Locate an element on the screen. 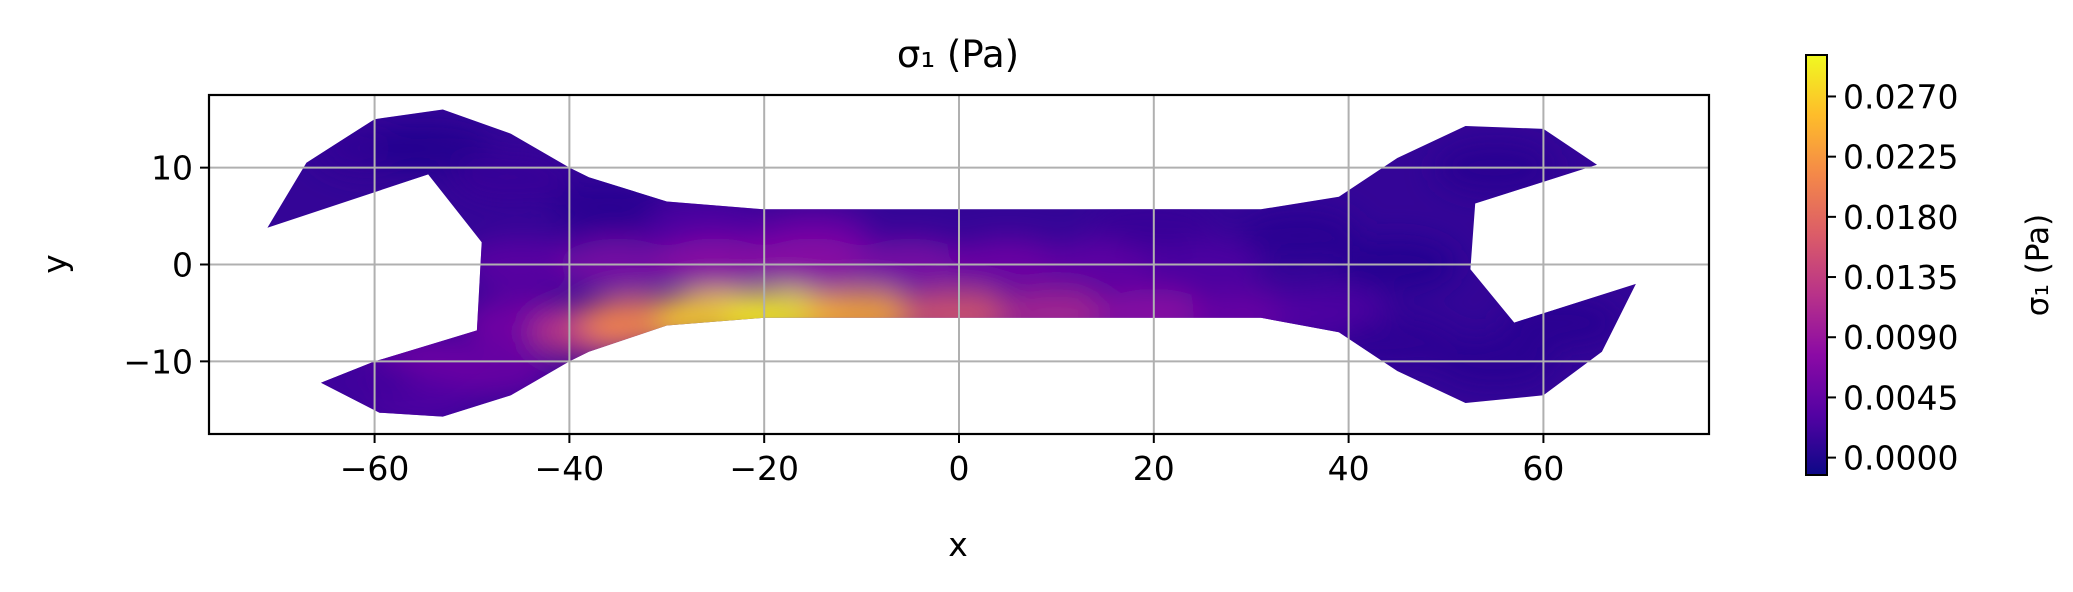 The height and width of the screenshot is (592, 2073). x-tick-label: −20 is located at coordinates (764, 468).